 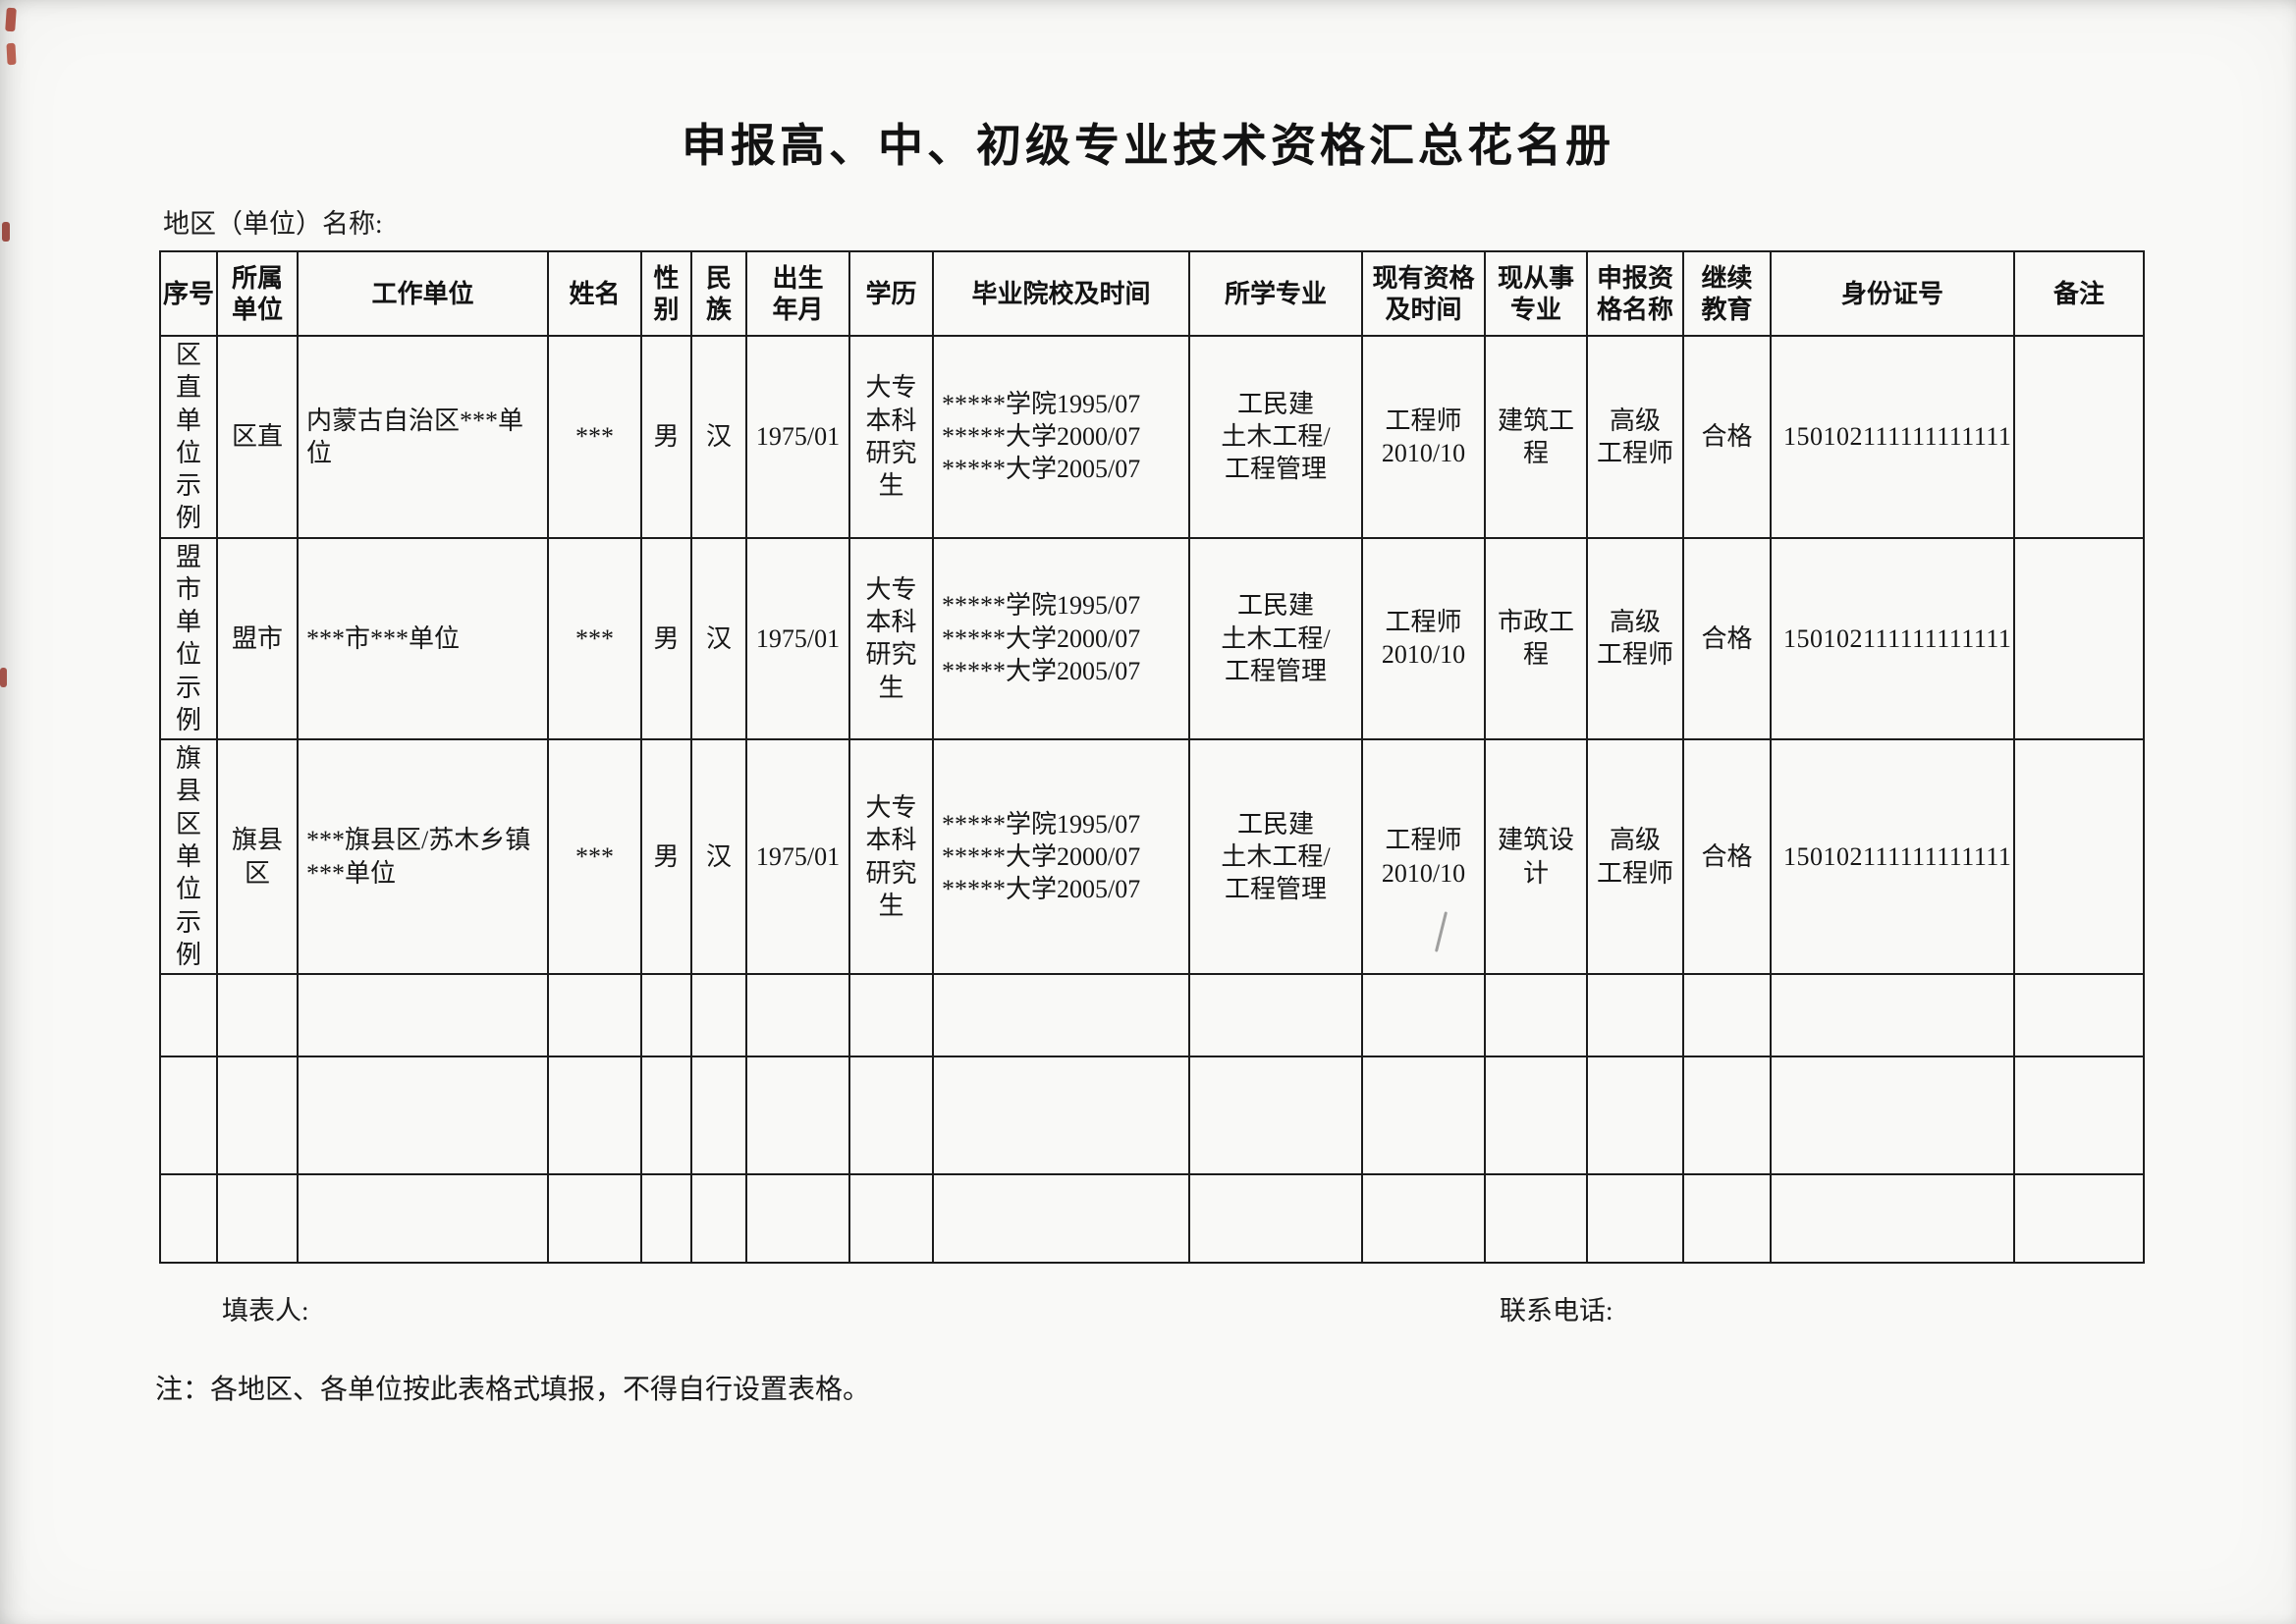 What do you see at coordinates (666, 1015) in the screenshot?
I see `cell-r4-c5` at bounding box center [666, 1015].